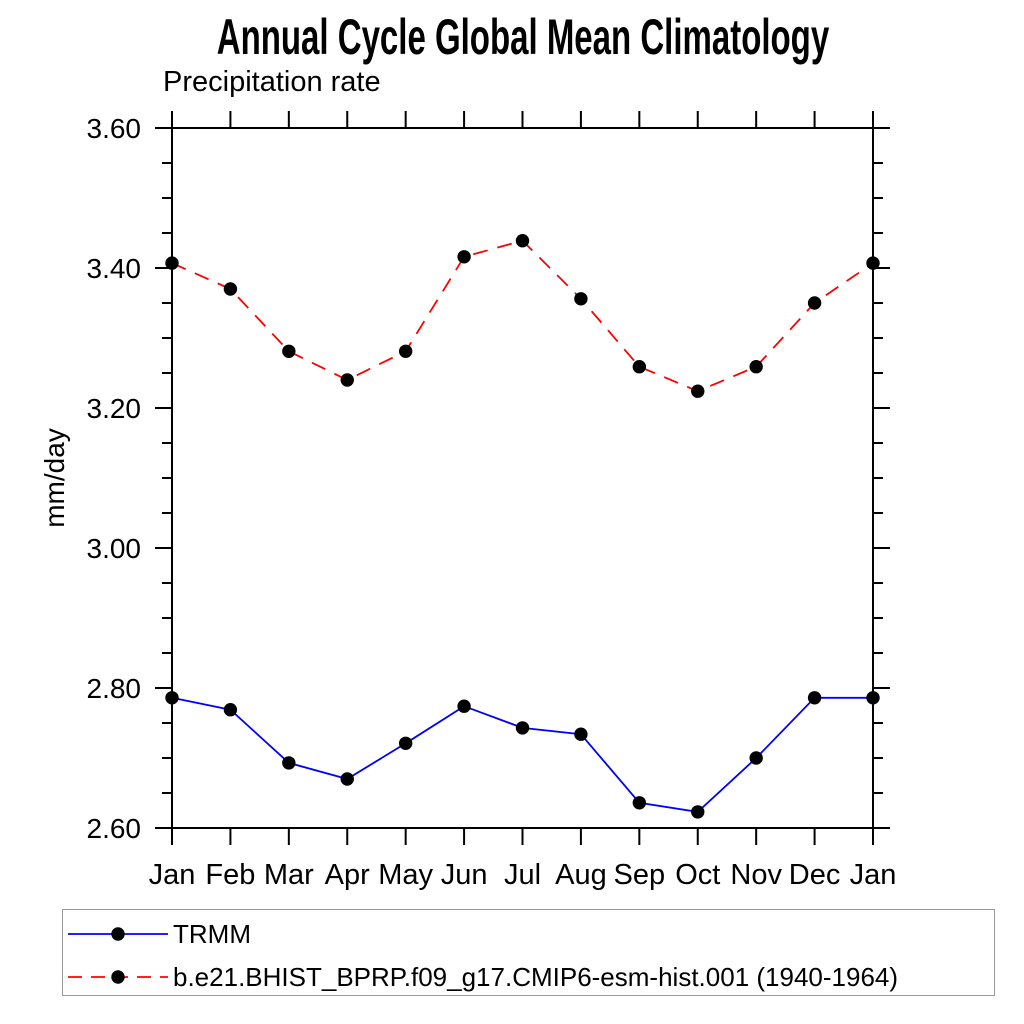 The height and width of the screenshot is (1024, 1024). What do you see at coordinates (212, 934) in the screenshot?
I see `legend-label-trmm: TRMM` at bounding box center [212, 934].